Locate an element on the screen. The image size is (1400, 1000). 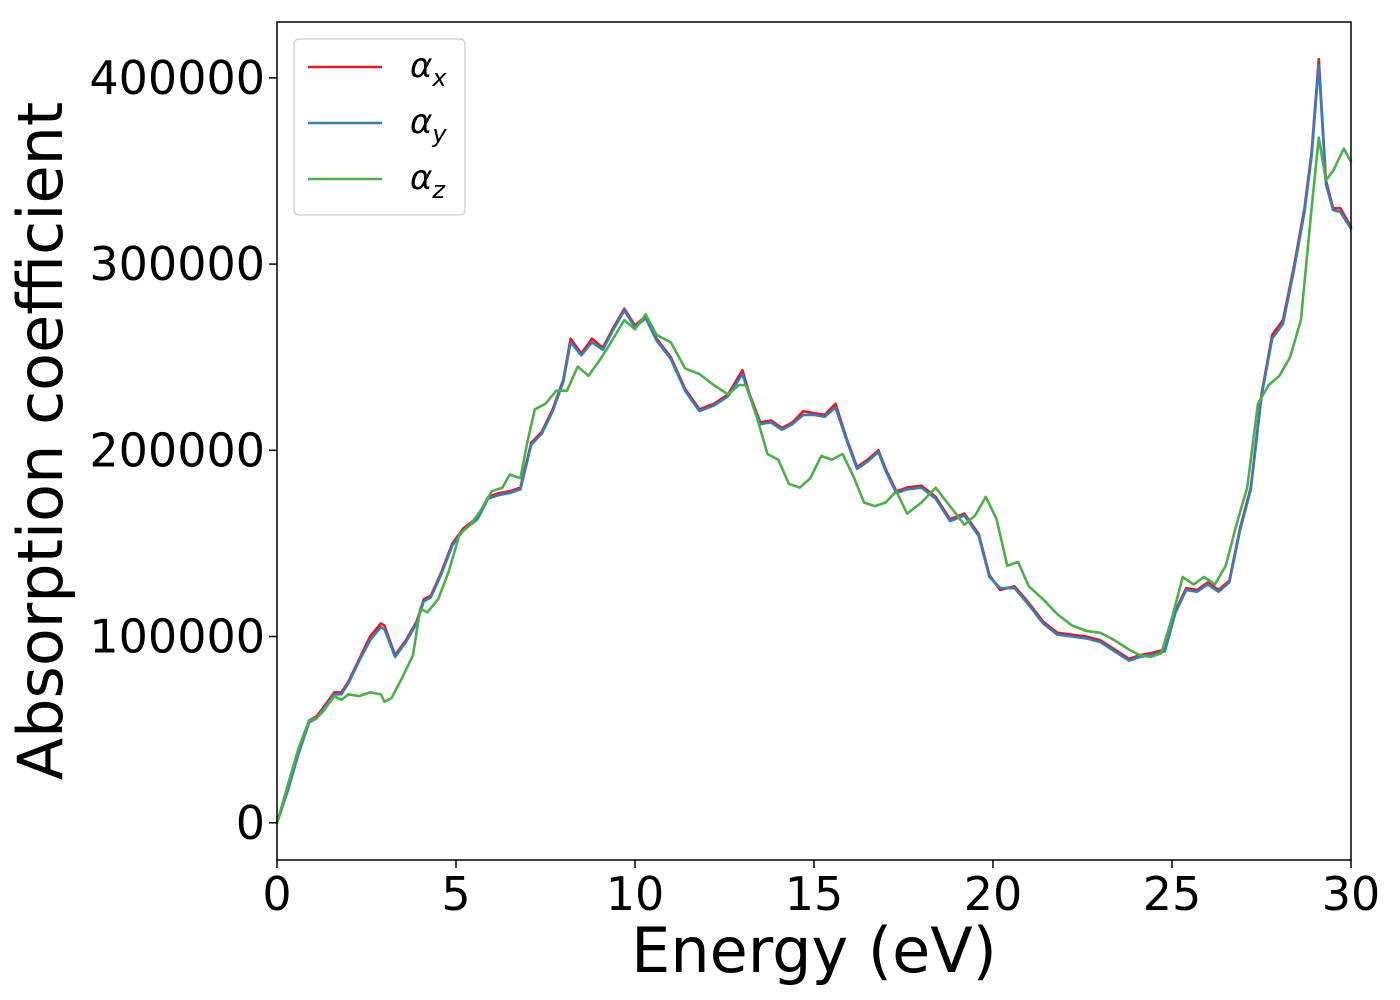
x-tick-label: 5 is located at coordinates (455, 894).